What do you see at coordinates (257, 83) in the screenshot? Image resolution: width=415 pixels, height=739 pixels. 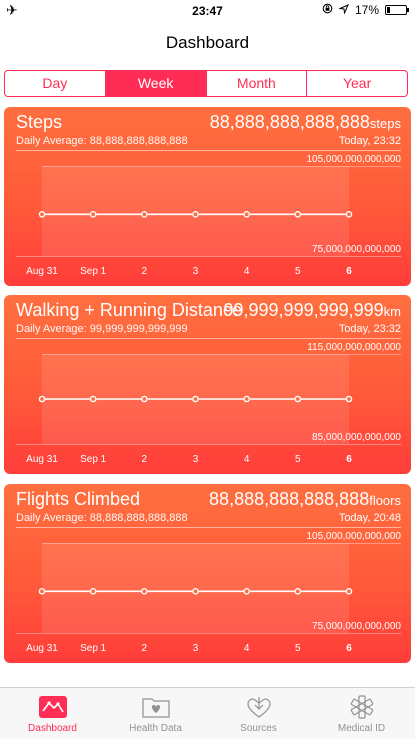 I see `segment-month: Month` at bounding box center [257, 83].